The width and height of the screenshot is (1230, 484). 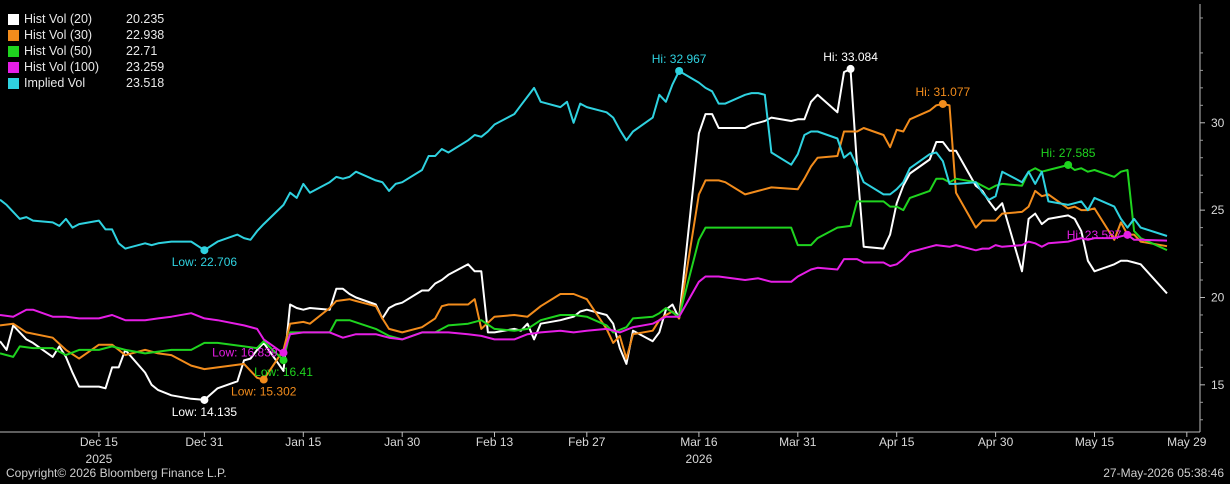 What do you see at coordinates (699, 459) in the screenshot?
I see `x-year-label: 2026` at bounding box center [699, 459].